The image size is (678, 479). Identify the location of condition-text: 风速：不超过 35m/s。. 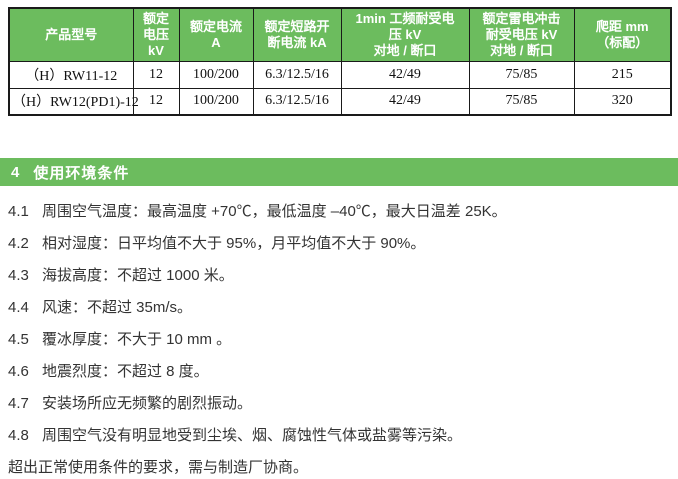
(117, 307).